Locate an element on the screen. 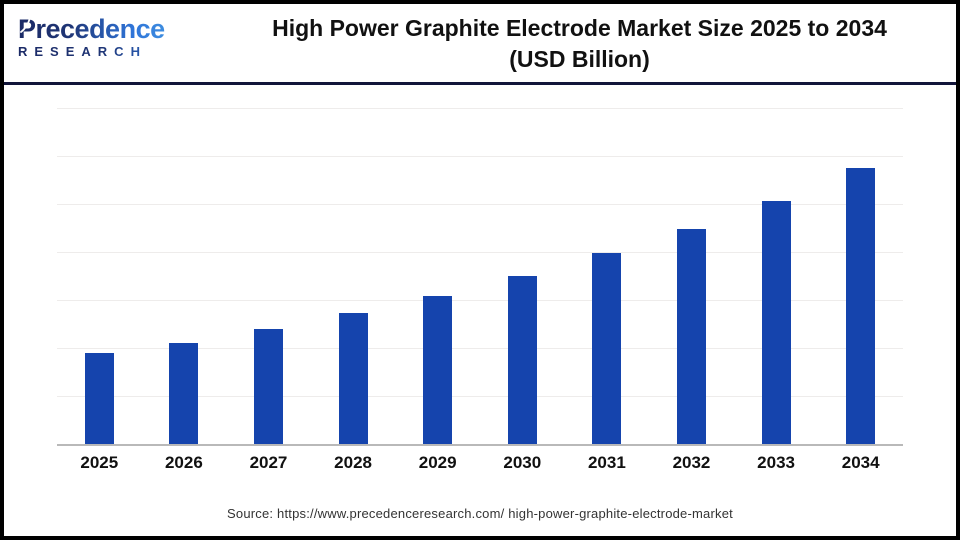 The width and height of the screenshot is (960, 540). x-axis-label-2027: 2027 is located at coordinates (268, 462).